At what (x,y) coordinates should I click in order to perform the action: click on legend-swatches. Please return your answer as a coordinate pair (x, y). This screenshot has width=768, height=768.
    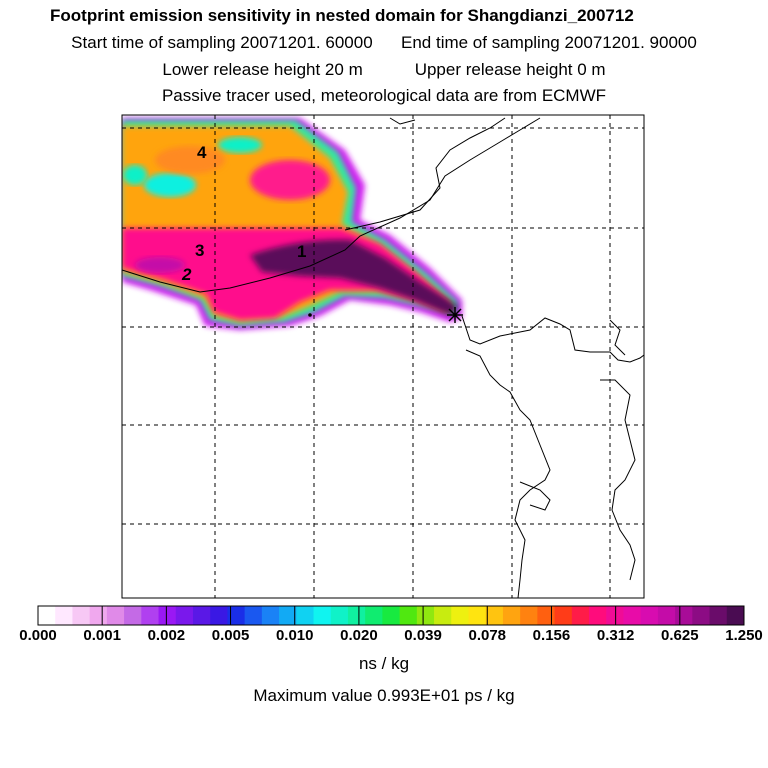
    Looking at the image, I should click on (391, 615).